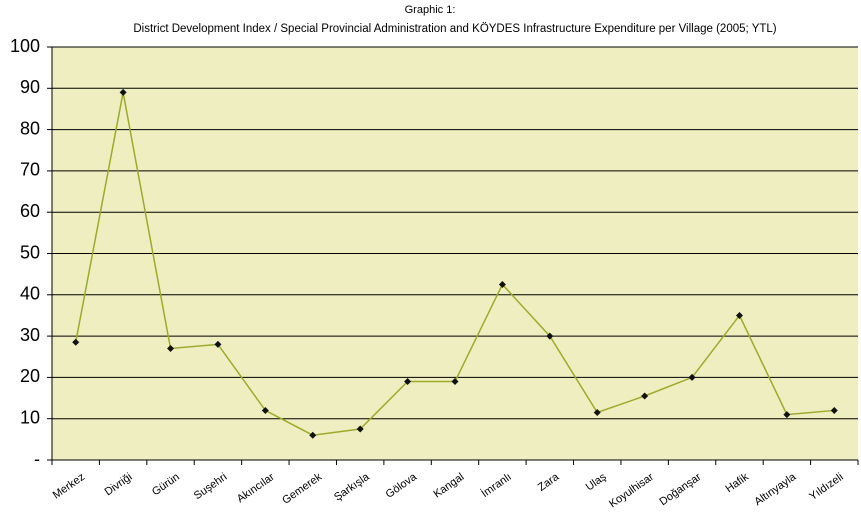  Describe the element at coordinates (30, 294) in the screenshot. I see `y-tick-label: 40` at that location.